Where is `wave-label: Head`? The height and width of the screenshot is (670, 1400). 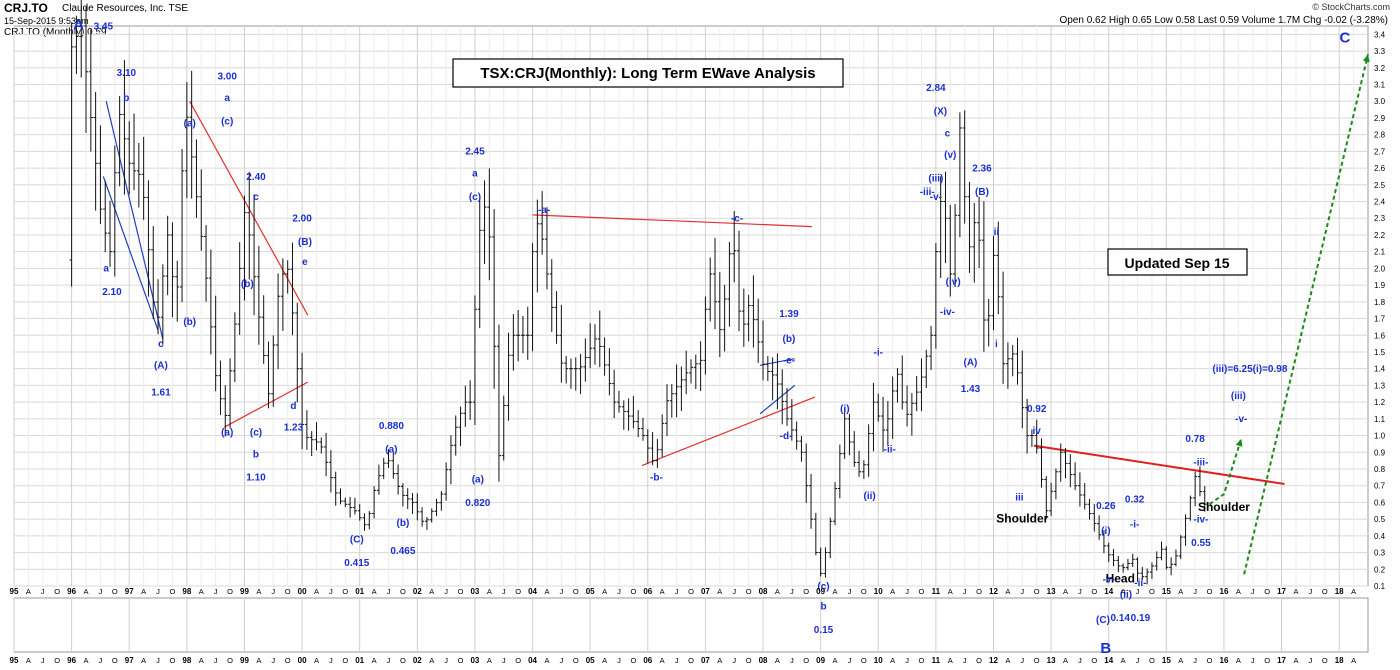 wave-label: Head is located at coordinates (1120, 579).